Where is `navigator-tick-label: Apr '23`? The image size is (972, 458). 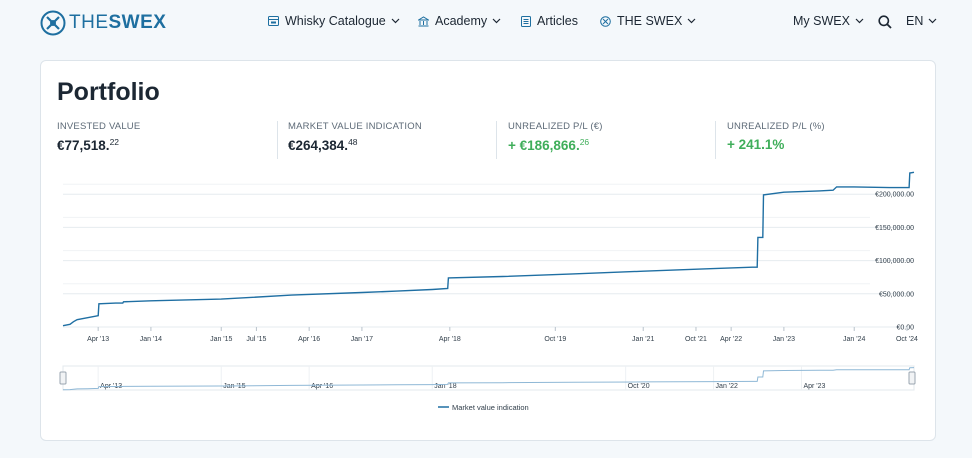
navigator-tick-label: Apr '23 is located at coordinates (814, 386).